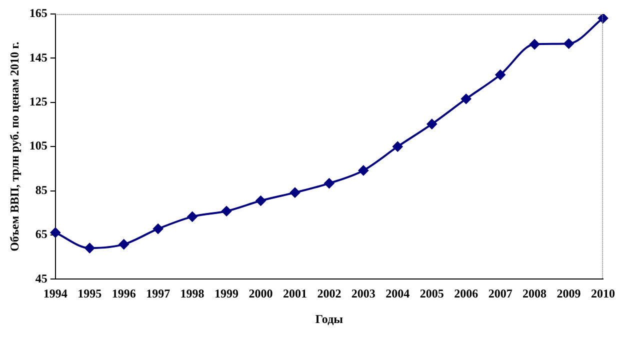  I want to click on x-tick-label: 1997, so click(158, 293).